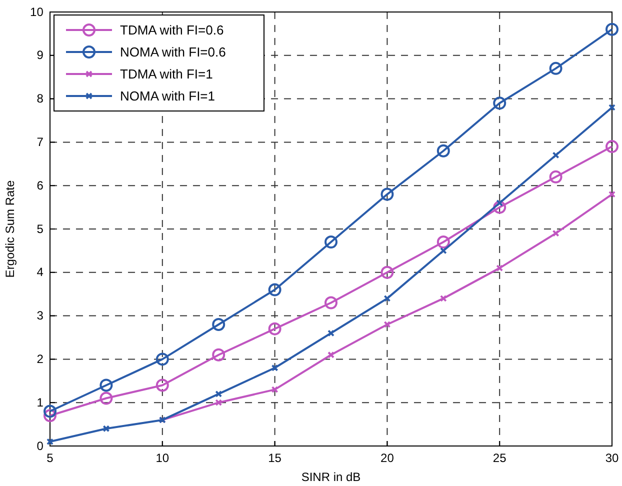 This screenshot has height=486, width=622. Describe the element at coordinates (166, 74) in the screenshot. I see `legend-label: TDMA with FI=1` at that location.